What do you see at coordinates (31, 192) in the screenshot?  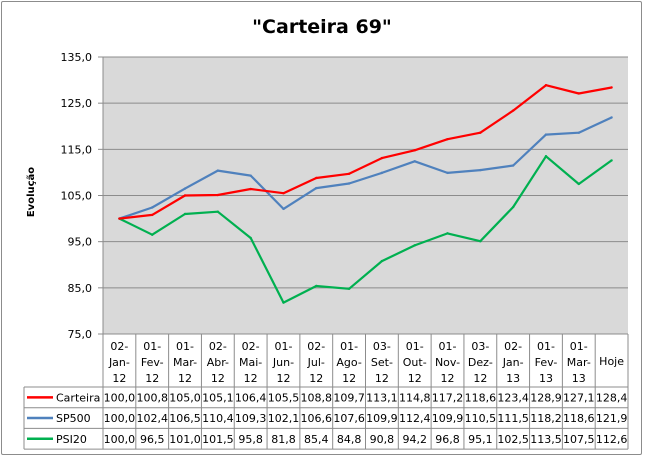 I see `y-axis-title: Evolução` at bounding box center [31, 192].